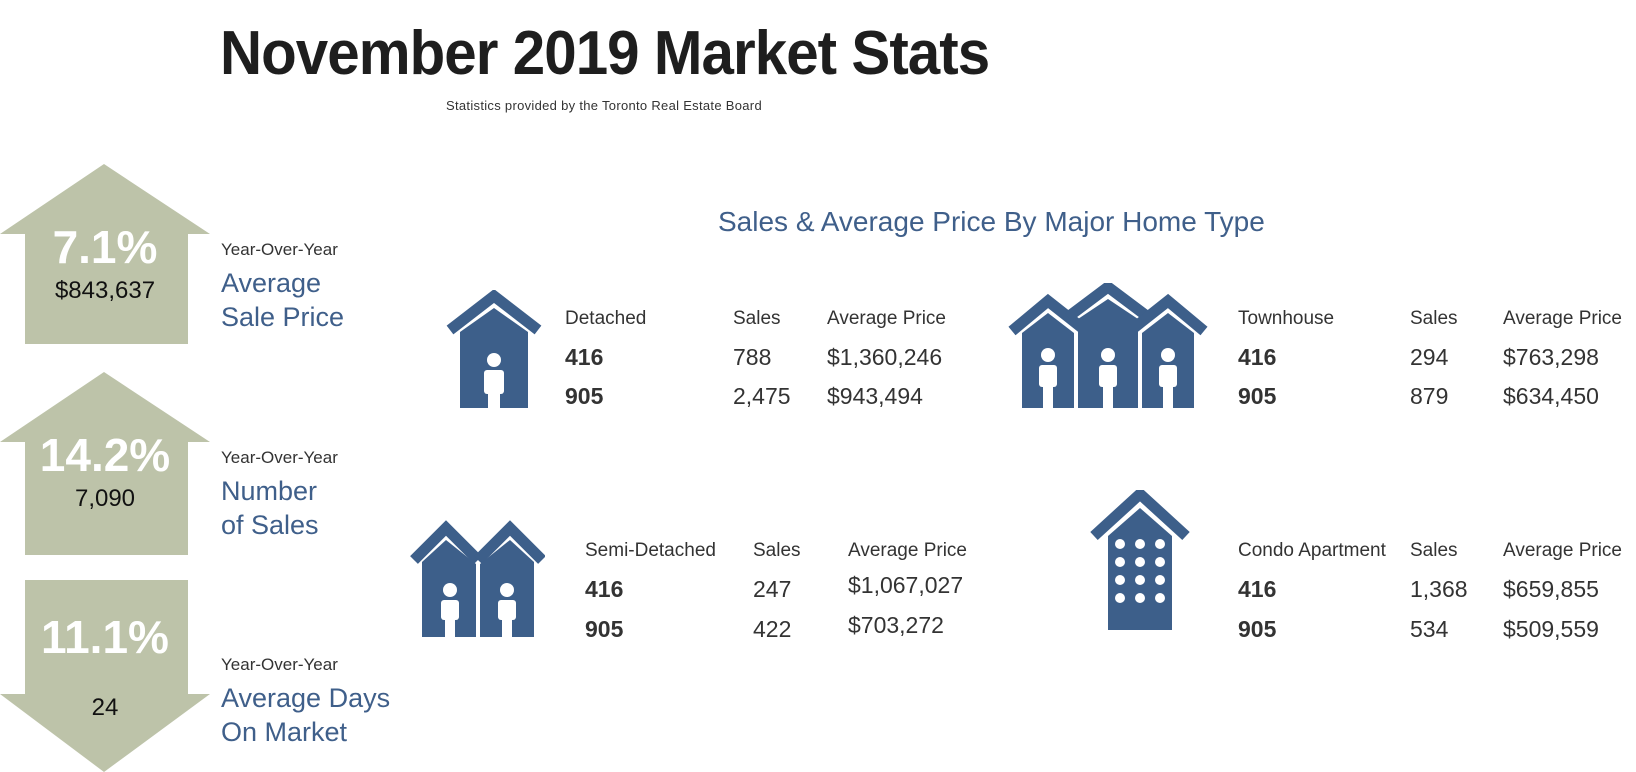 This screenshot has height=772, width=1636. Describe the element at coordinates (1551, 629) in the screenshot. I see `price-value: $509,559` at that location.